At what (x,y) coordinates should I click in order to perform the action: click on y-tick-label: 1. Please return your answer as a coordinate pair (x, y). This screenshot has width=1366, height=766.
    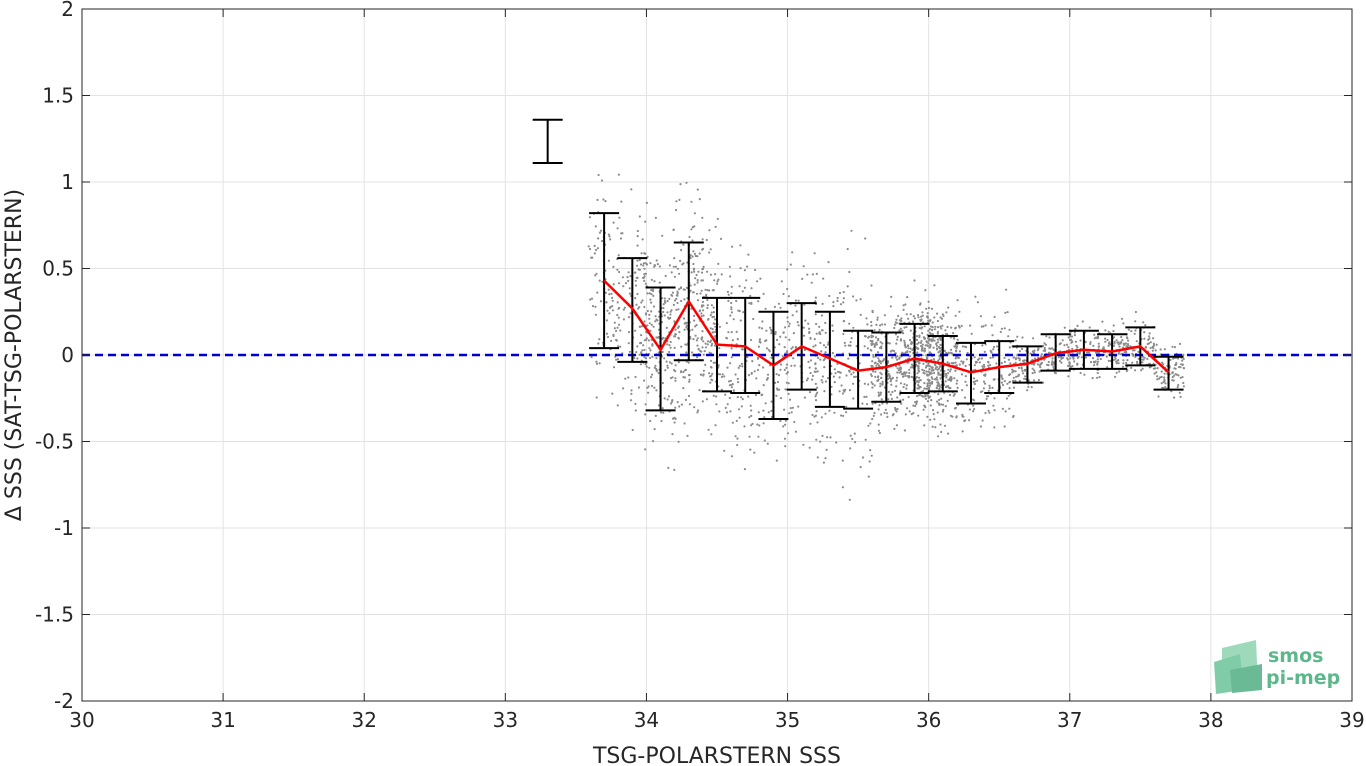
    Looking at the image, I should click on (67, 182).